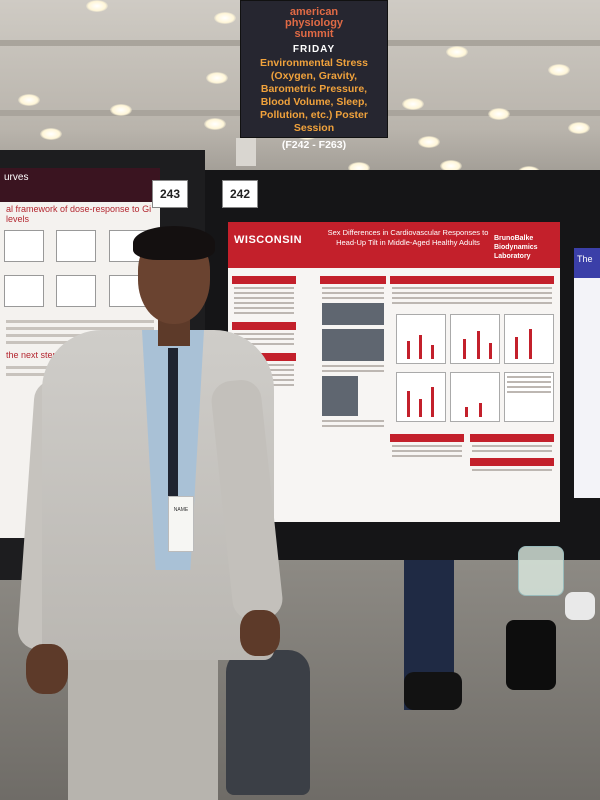 The height and width of the screenshot is (800, 600). I want to click on sign-brand-line: summit, so click(314, 34).